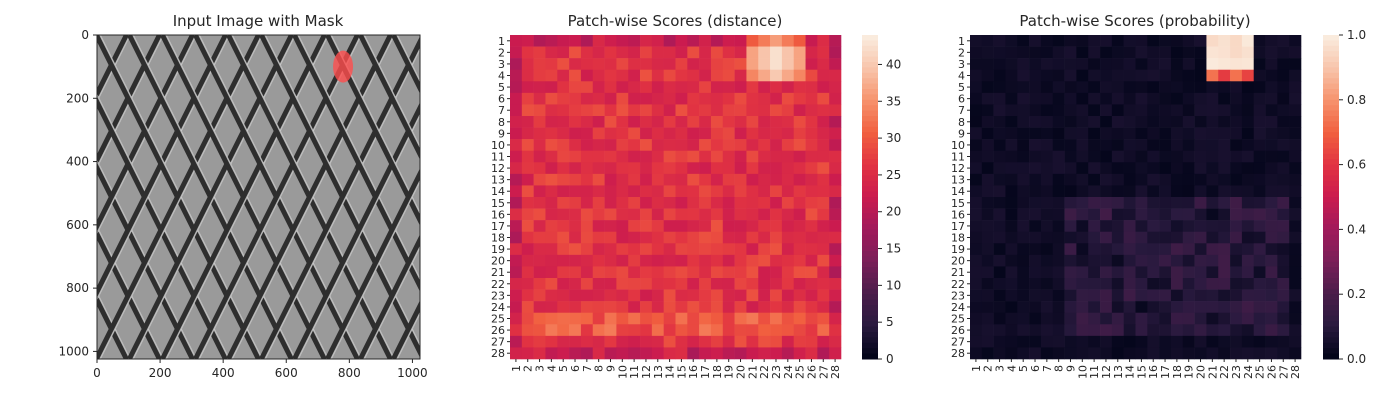  What do you see at coordinates (1118, 372) in the screenshot?
I see `col-tick-label: 13` at bounding box center [1118, 372].